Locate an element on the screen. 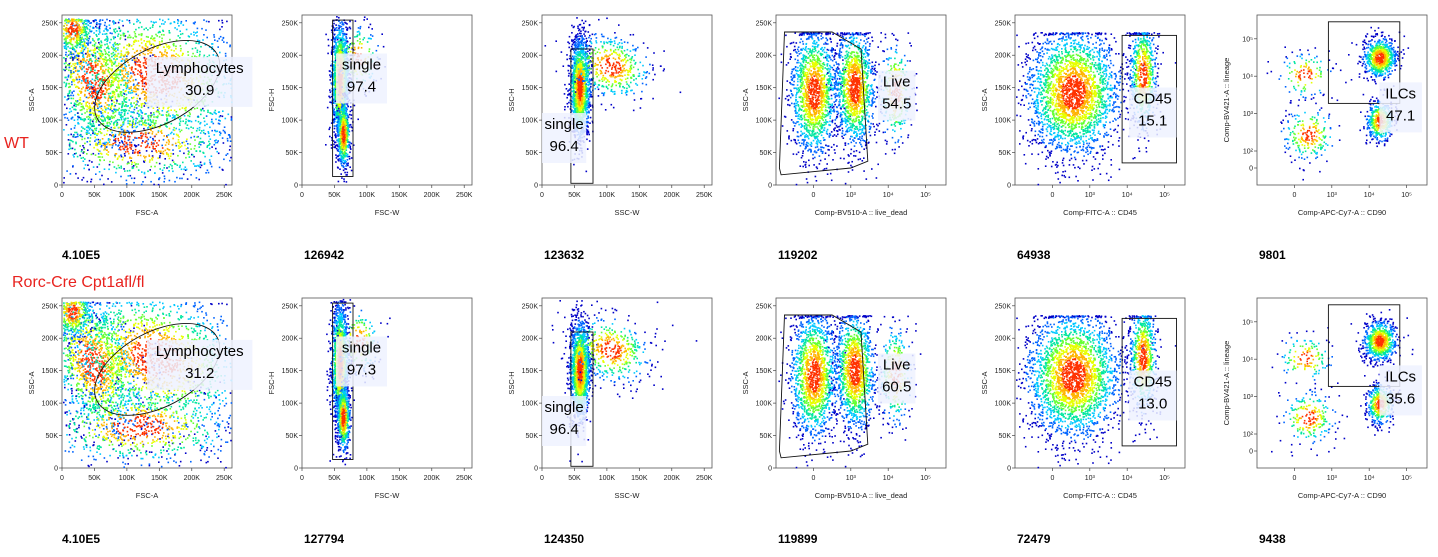 This screenshot has height=557, width=1438. x-tick-label: 100K is located at coordinates (127, 195).